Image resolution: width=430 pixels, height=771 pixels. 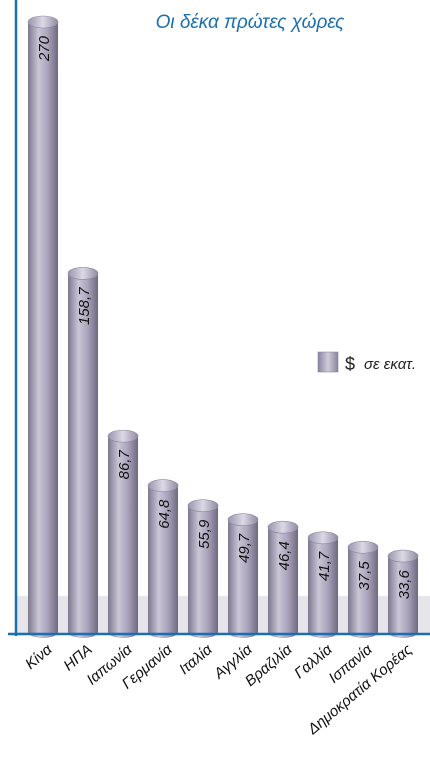 I want to click on bar-9: 37,5, so click(x=363, y=589).